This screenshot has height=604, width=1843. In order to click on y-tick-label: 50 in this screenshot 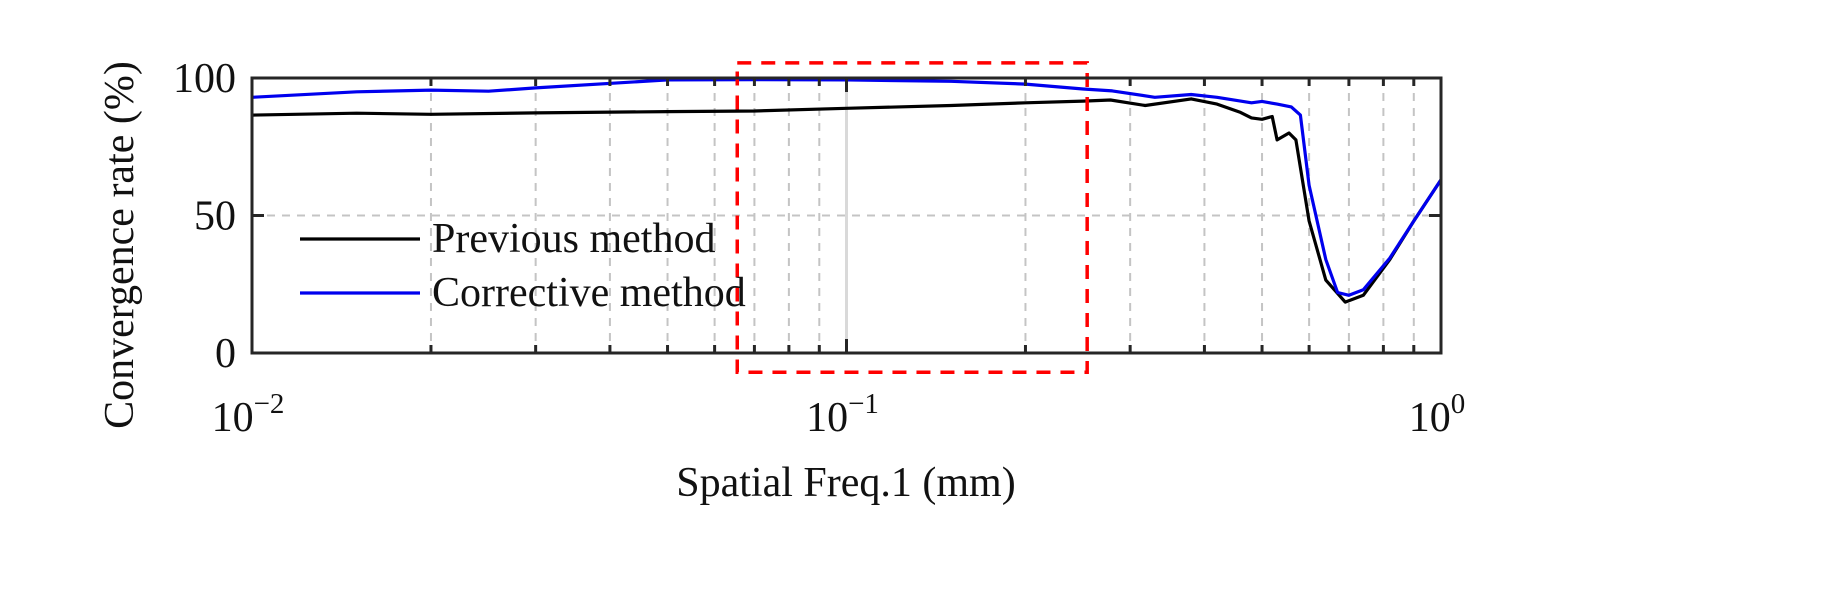, I will do `click(215, 217)`.